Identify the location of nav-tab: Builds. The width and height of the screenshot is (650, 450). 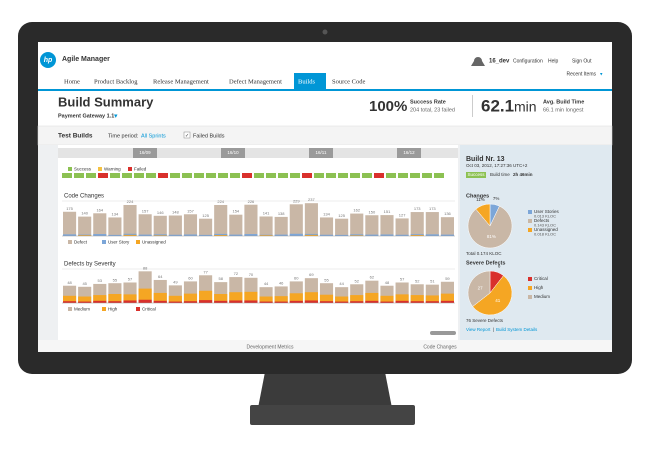
(306, 81).